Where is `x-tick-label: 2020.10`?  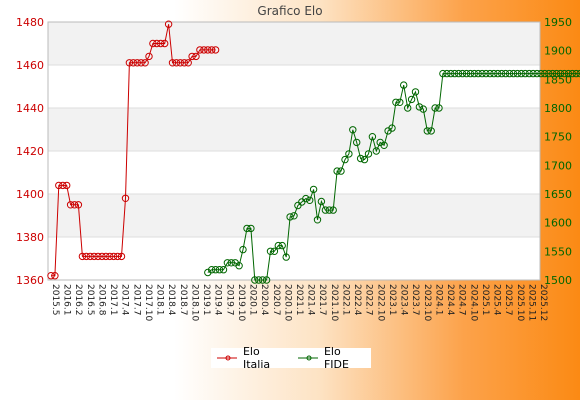
x-tick-label: 2020.10 is located at coordinates (287, 302).